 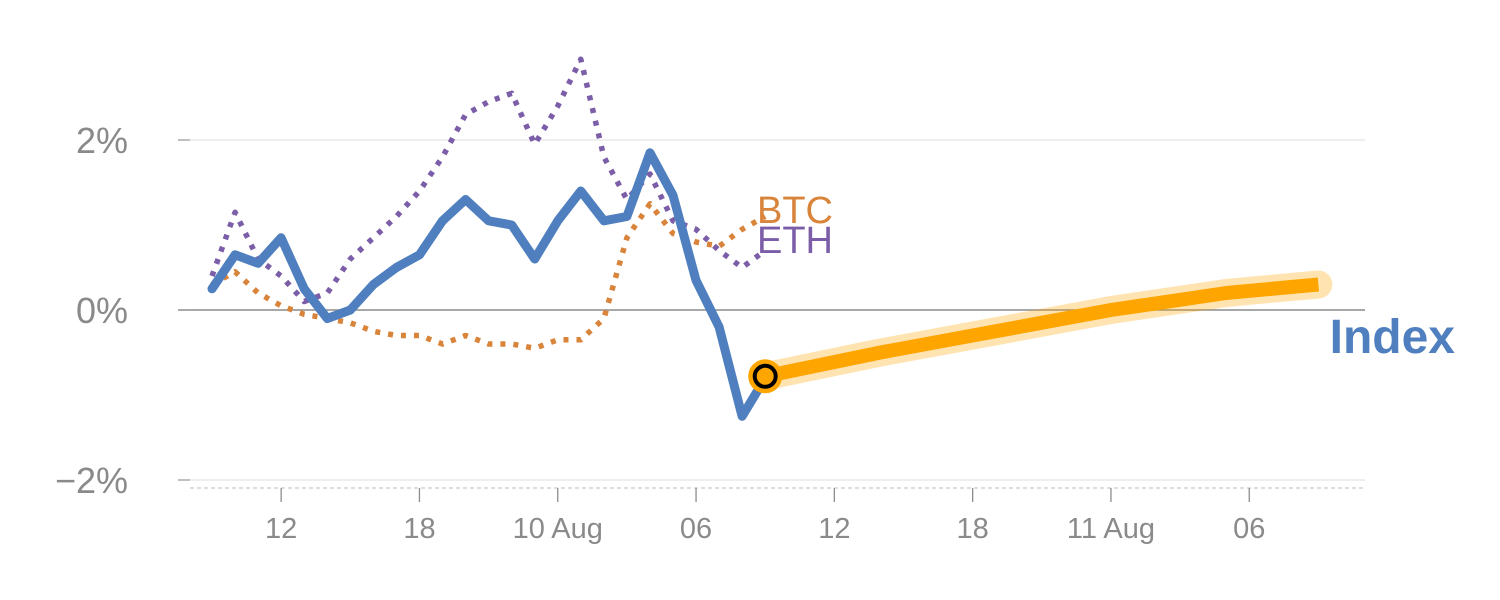 What do you see at coordinates (102, 140) in the screenshot?
I see `y-tick-label: 2%` at bounding box center [102, 140].